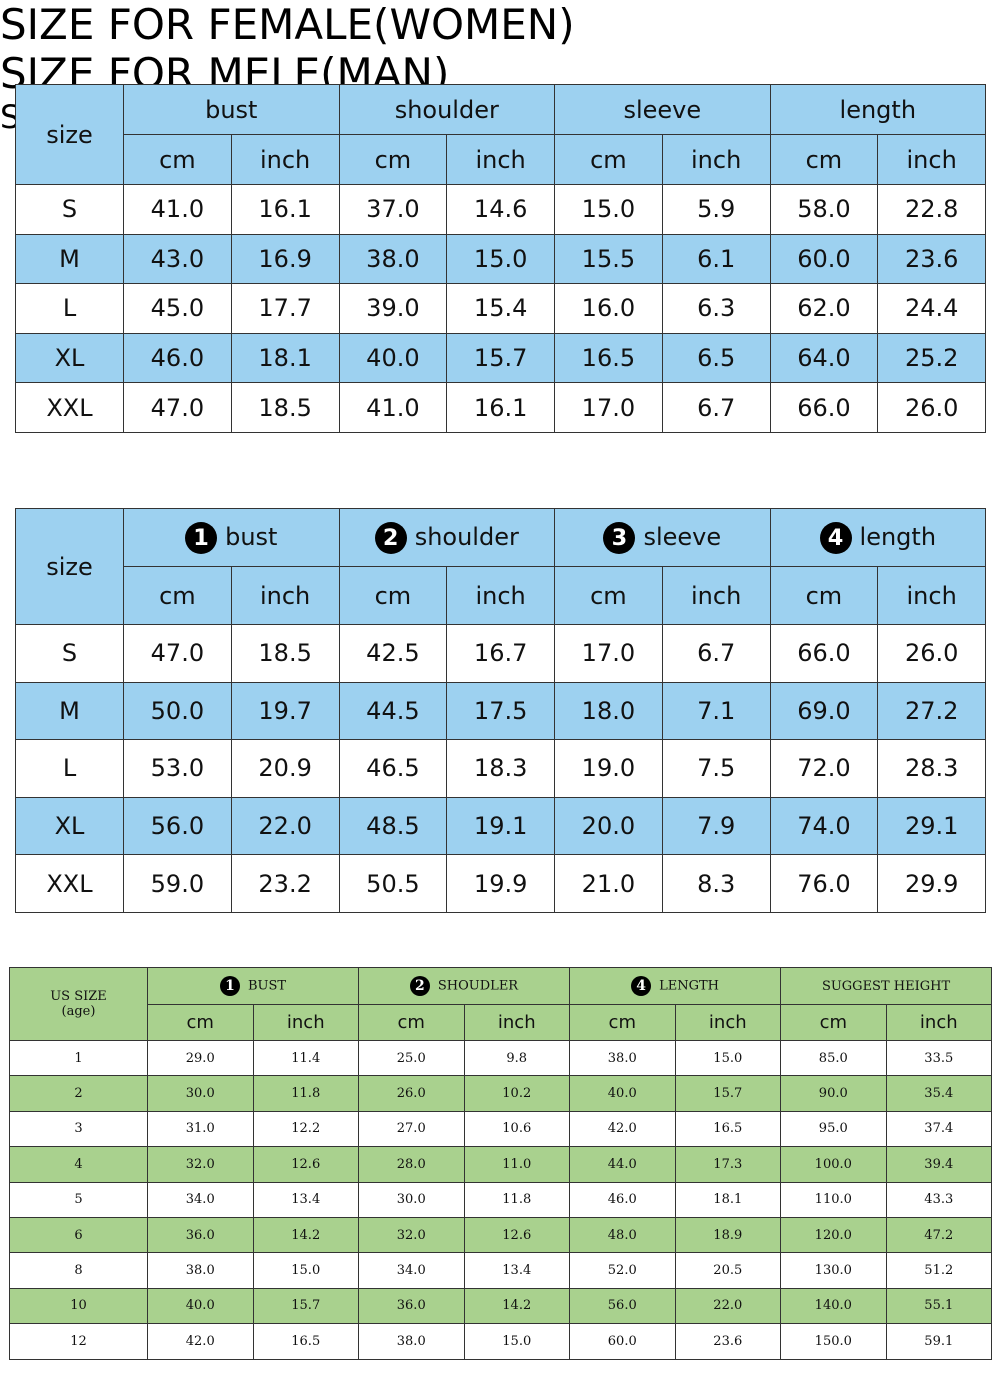 Image resolution: width=1000 pixels, height=1374 pixels. I want to click on data-row: XXL 47.0 18.5 41.0 16.1 17.0 6.7 66.0 26.0, so click(501, 407).